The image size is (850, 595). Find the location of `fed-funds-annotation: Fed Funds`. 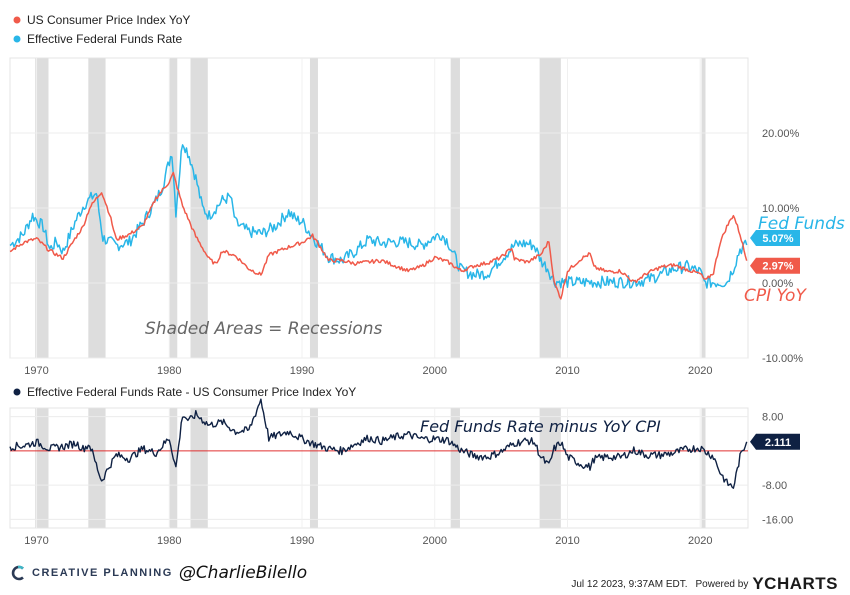

fed-funds-annotation: Fed Funds is located at coordinates (801, 224).